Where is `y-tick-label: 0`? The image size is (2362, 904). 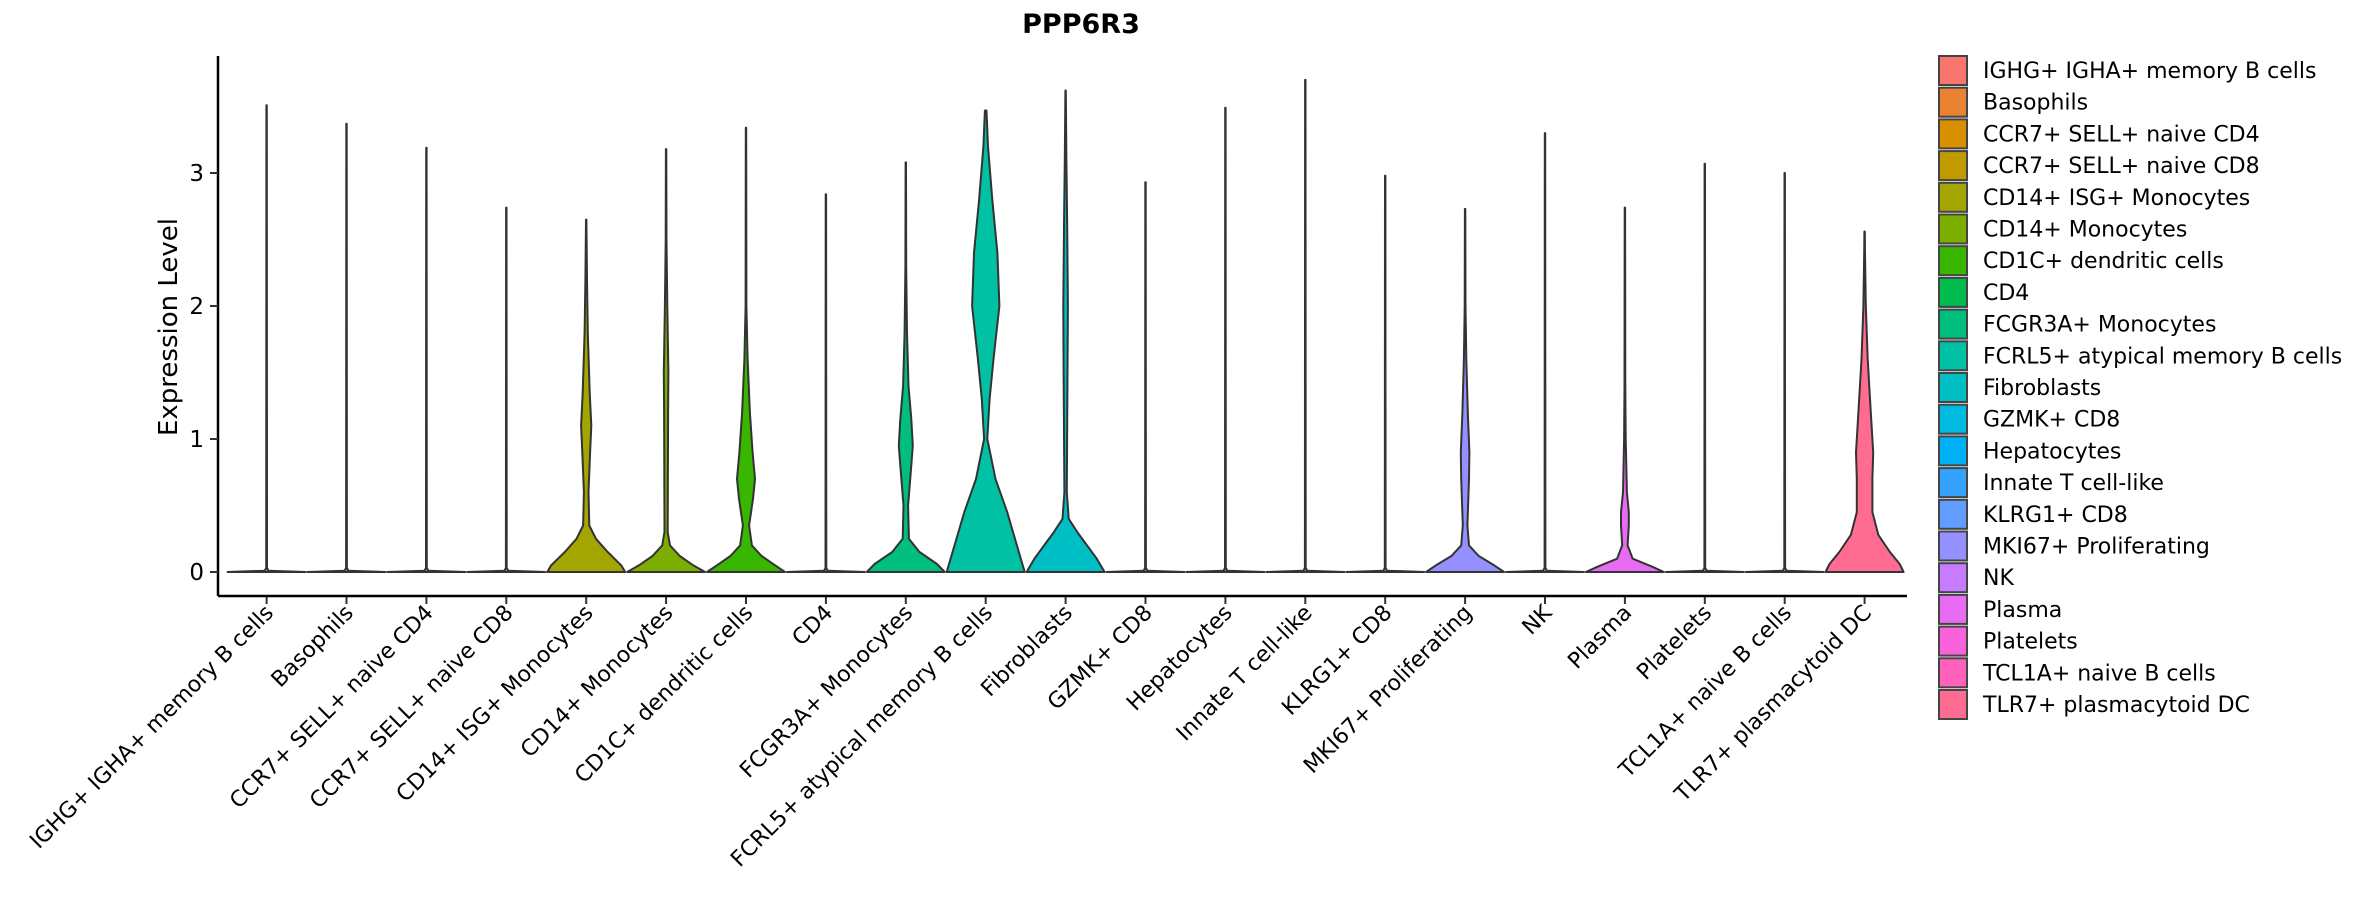
y-tick-label: 0 is located at coordinates (196, 573).